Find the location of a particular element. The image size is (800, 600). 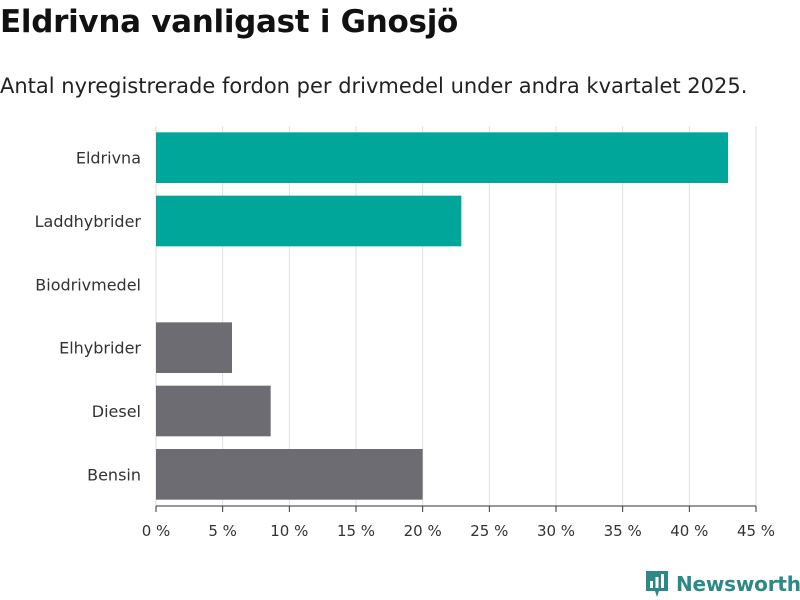

x-tick-label: 15 % is located at coordinates (356, 531).